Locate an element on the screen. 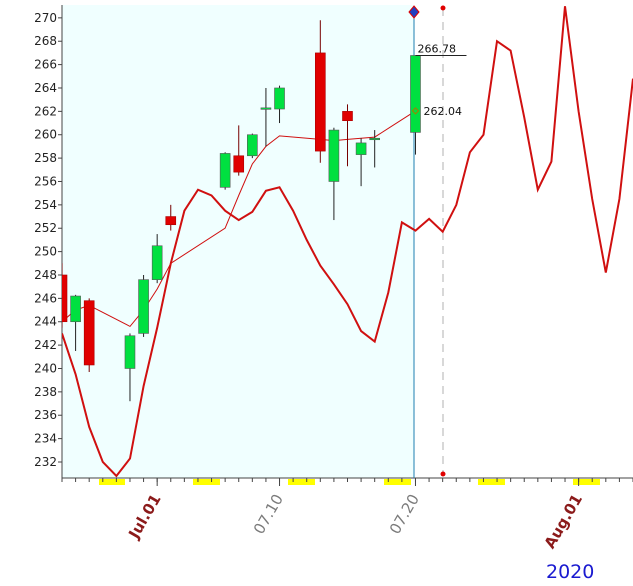 The image size is (633, 586). y-tick-label: 236 is located at coordinates (45, 415).